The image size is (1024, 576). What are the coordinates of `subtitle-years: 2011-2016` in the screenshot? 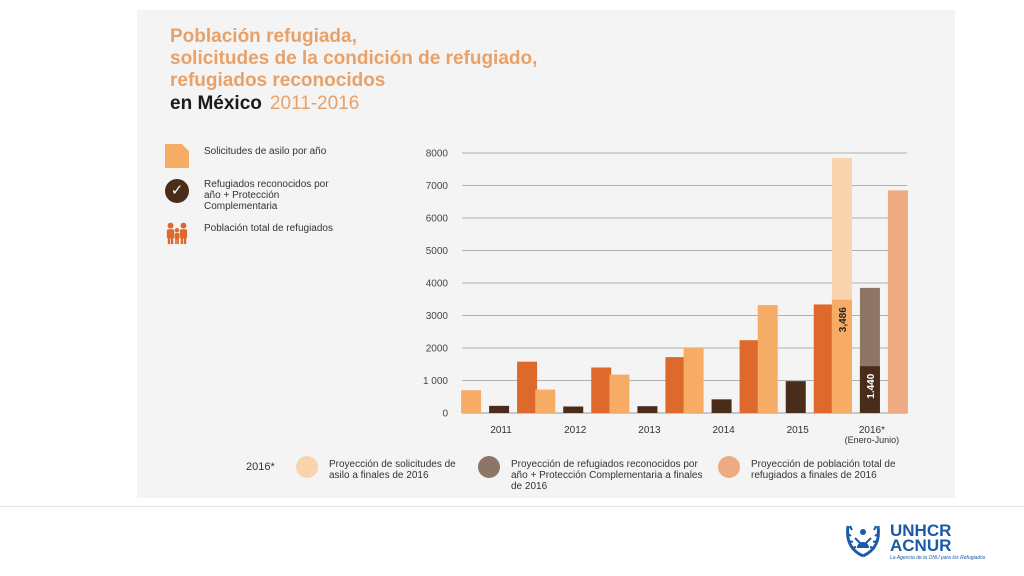 It's located at (314, 103).